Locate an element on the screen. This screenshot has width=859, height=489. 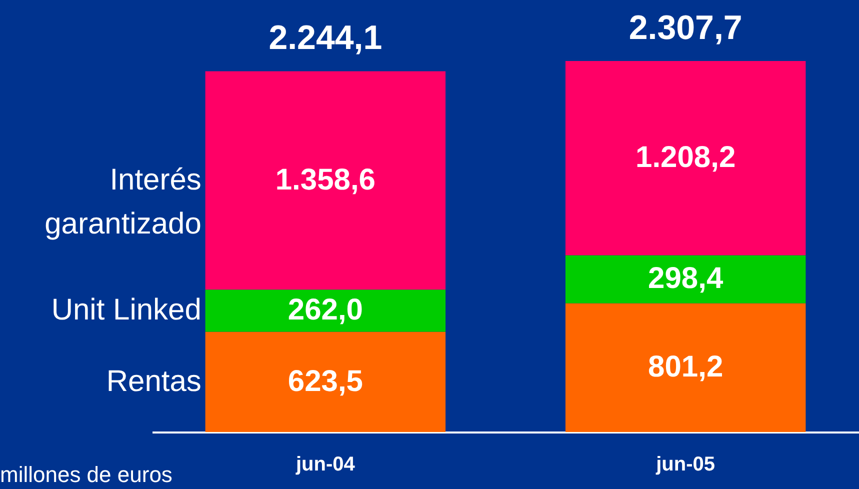
data-label: 1.208,2 is located at coordinates (686, 157).